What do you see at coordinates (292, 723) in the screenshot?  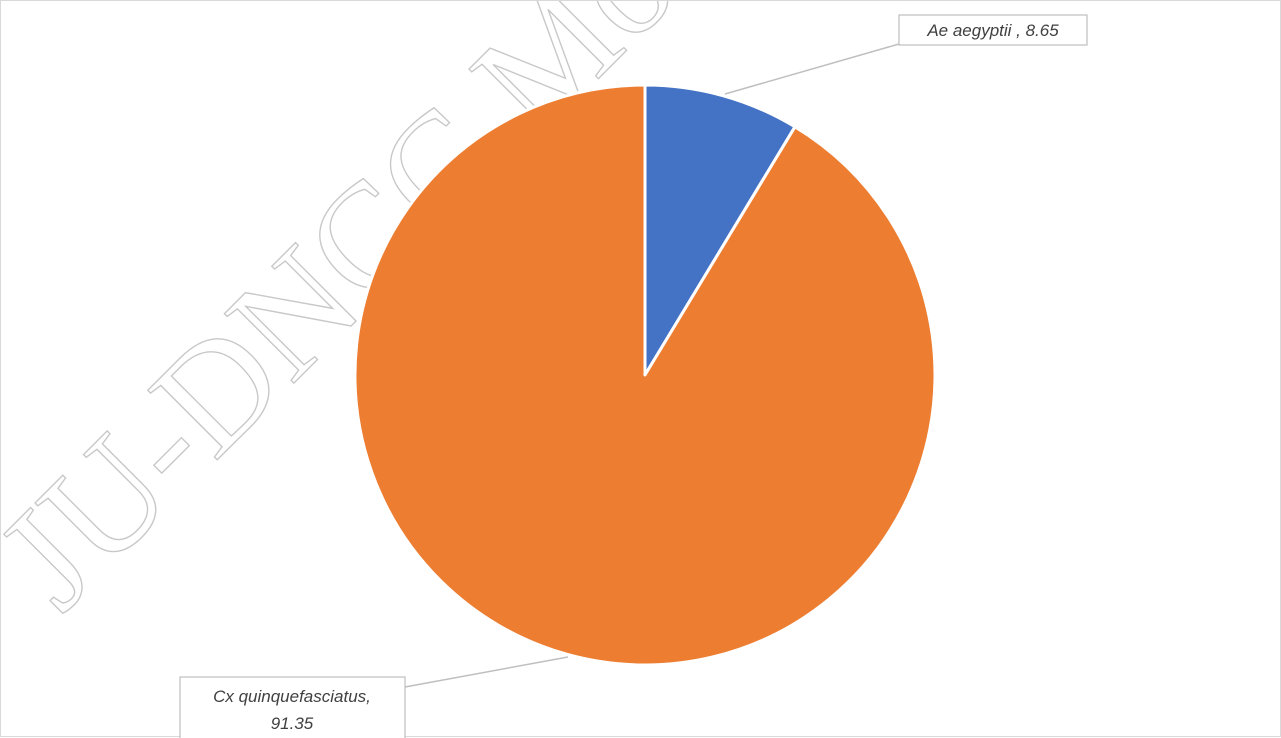 I see `label-cx-quinquefasciatus-line2: 91.35` at bounding box center [292, 723].